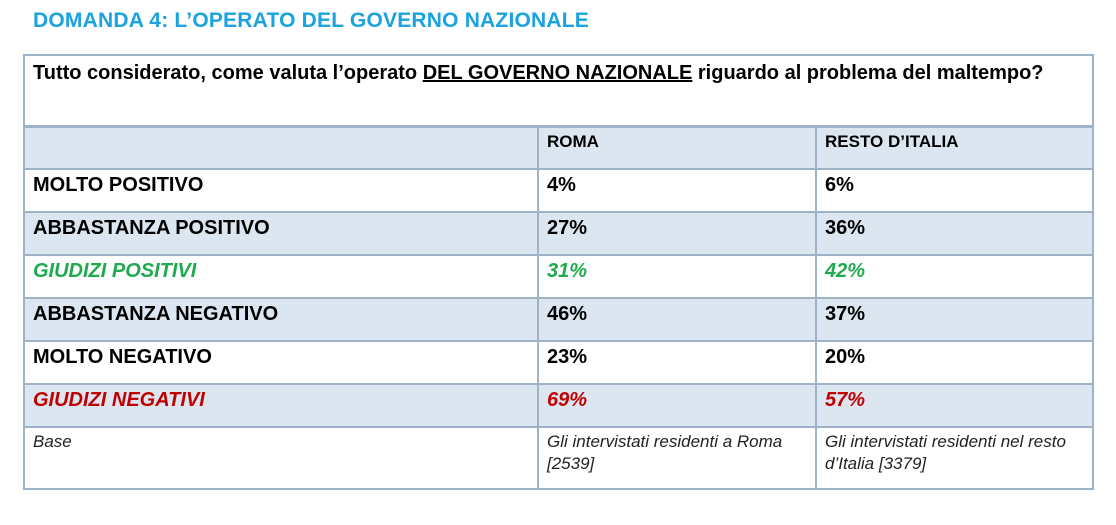 The height and width of the screenshot is (525, 1116). What do you see at coordinates (953, 276) in the screenshot?
I see `cell-resto: 42%` at bounding box center [953, 276].